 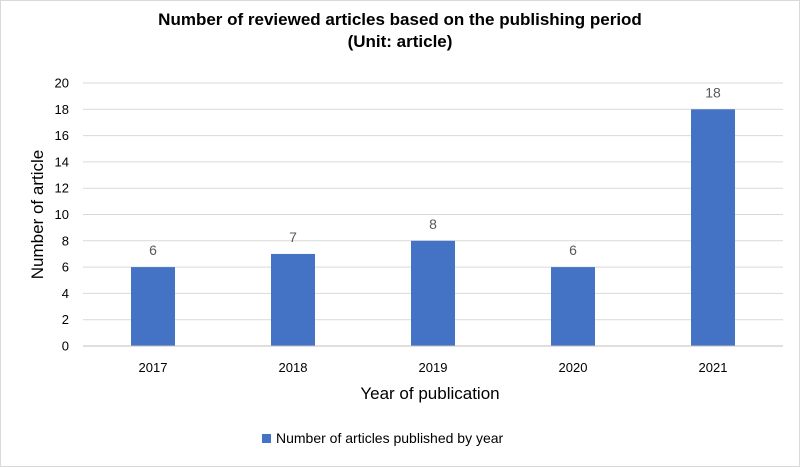 I want to click on y-tick-label: 12, so click(x=62, y=188).